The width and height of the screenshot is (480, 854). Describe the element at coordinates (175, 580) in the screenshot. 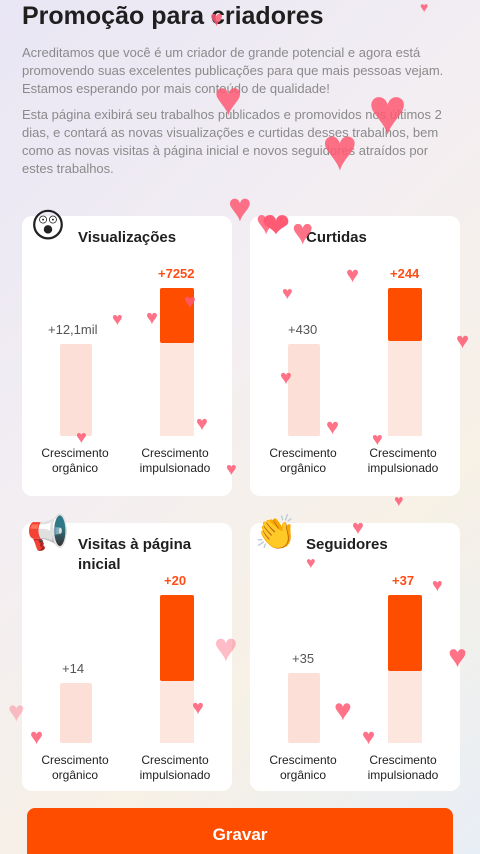

I see `boosted-value: +20` at that location.